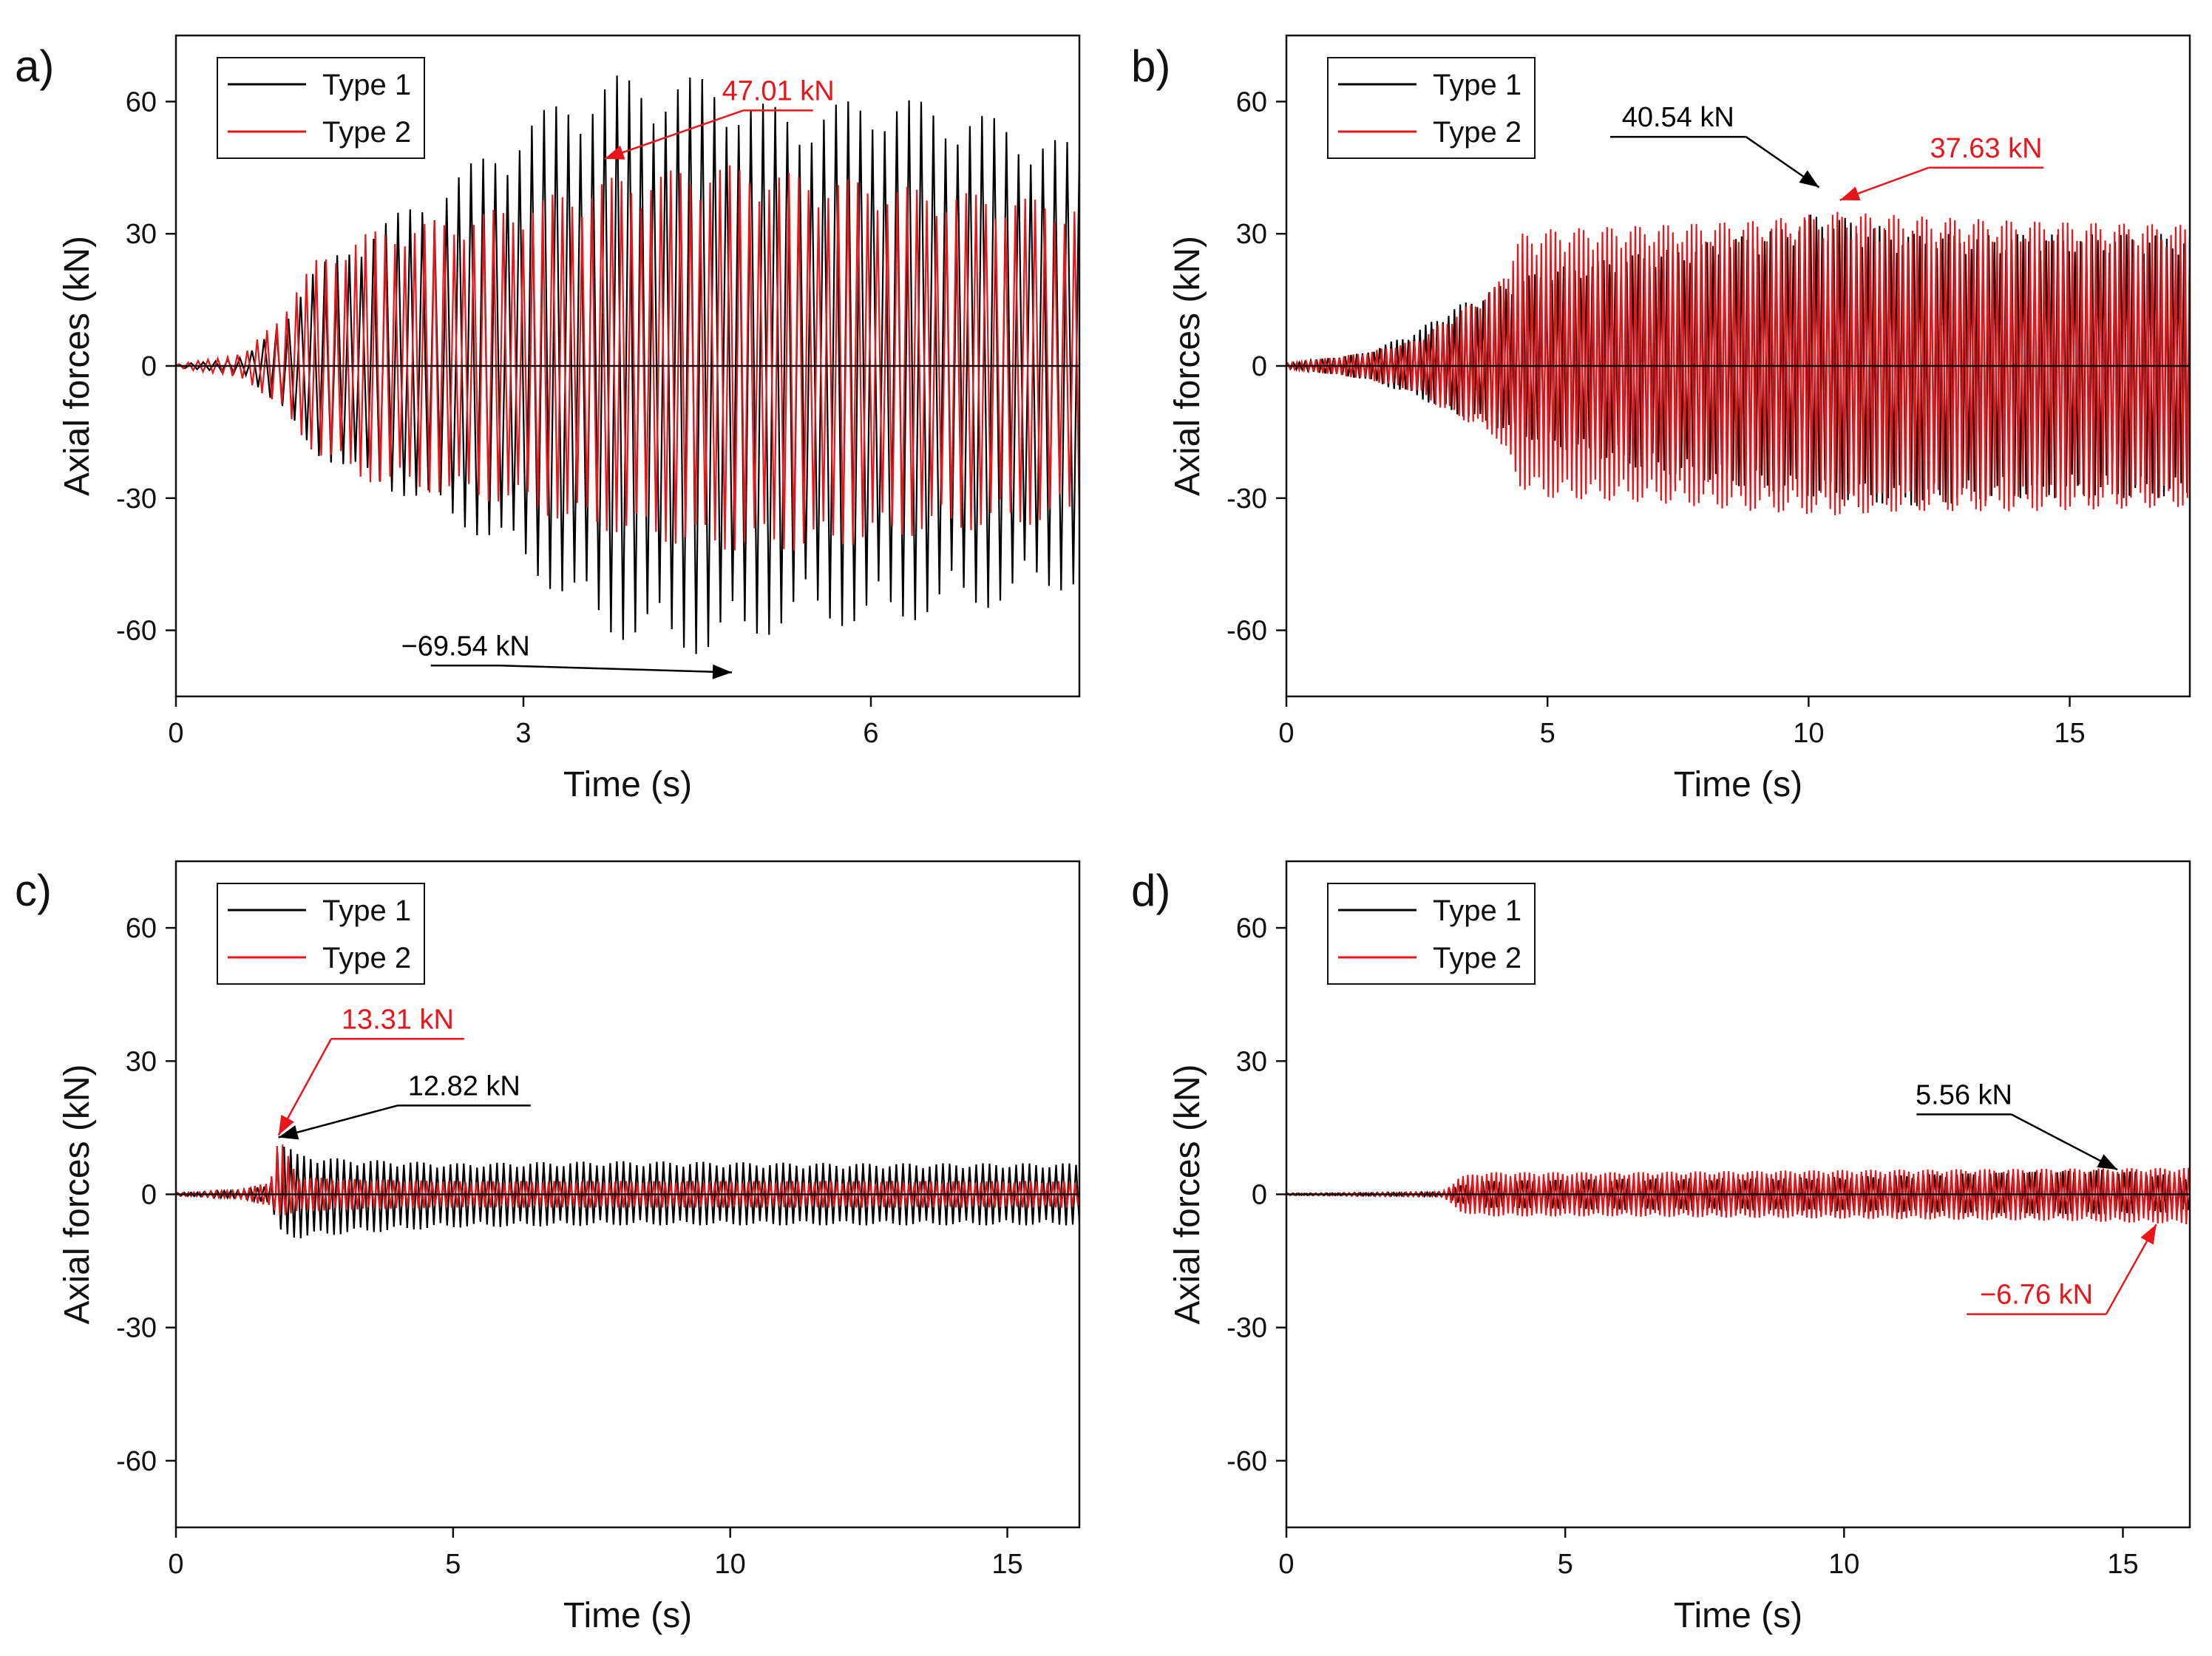  What do you see at coordinates (464, 1086) in the screenshot?
I see `annotation-label: 12.82 kN` at bounding box center [464, 1086].